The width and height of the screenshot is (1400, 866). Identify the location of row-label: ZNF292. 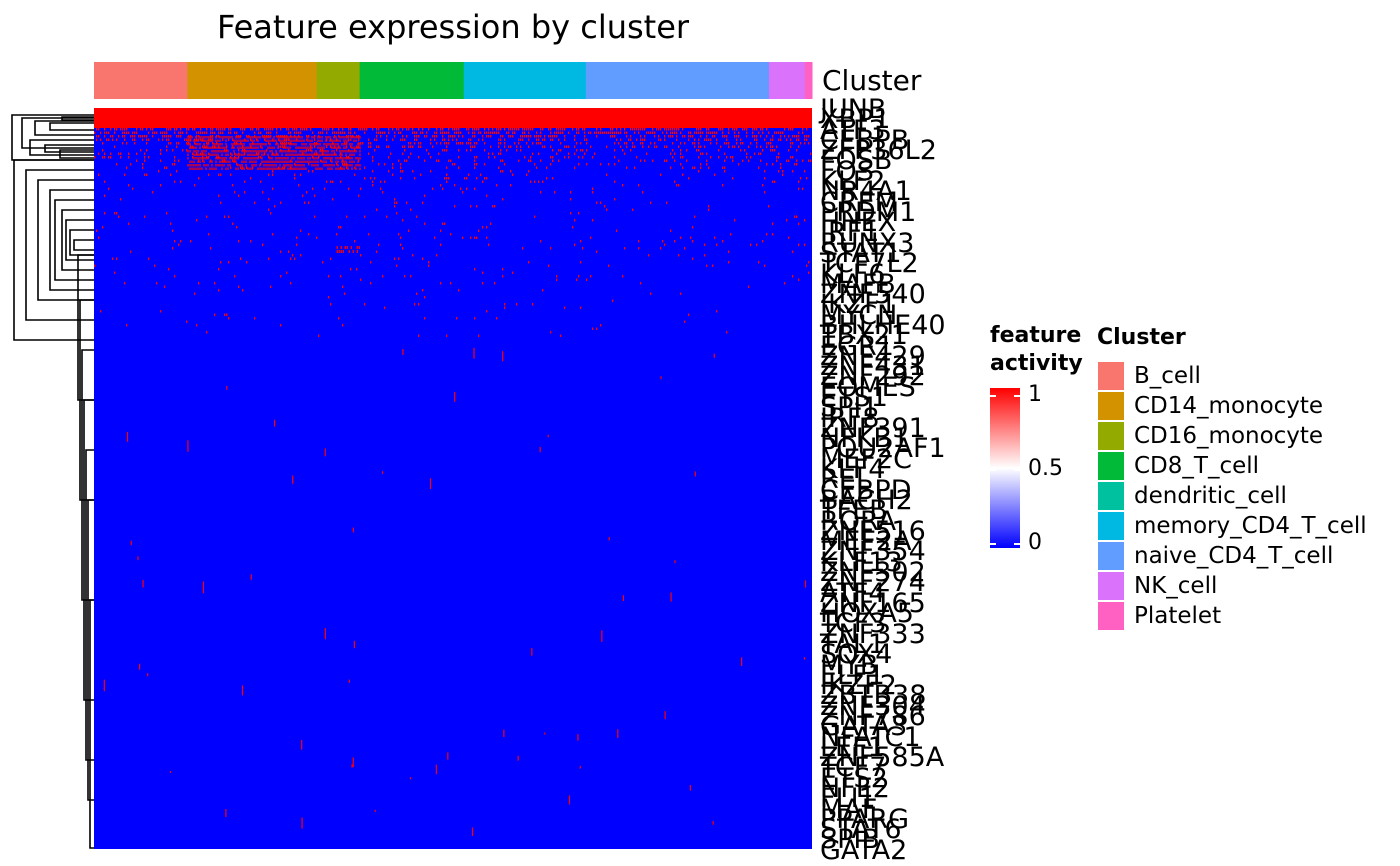
(873, 377).